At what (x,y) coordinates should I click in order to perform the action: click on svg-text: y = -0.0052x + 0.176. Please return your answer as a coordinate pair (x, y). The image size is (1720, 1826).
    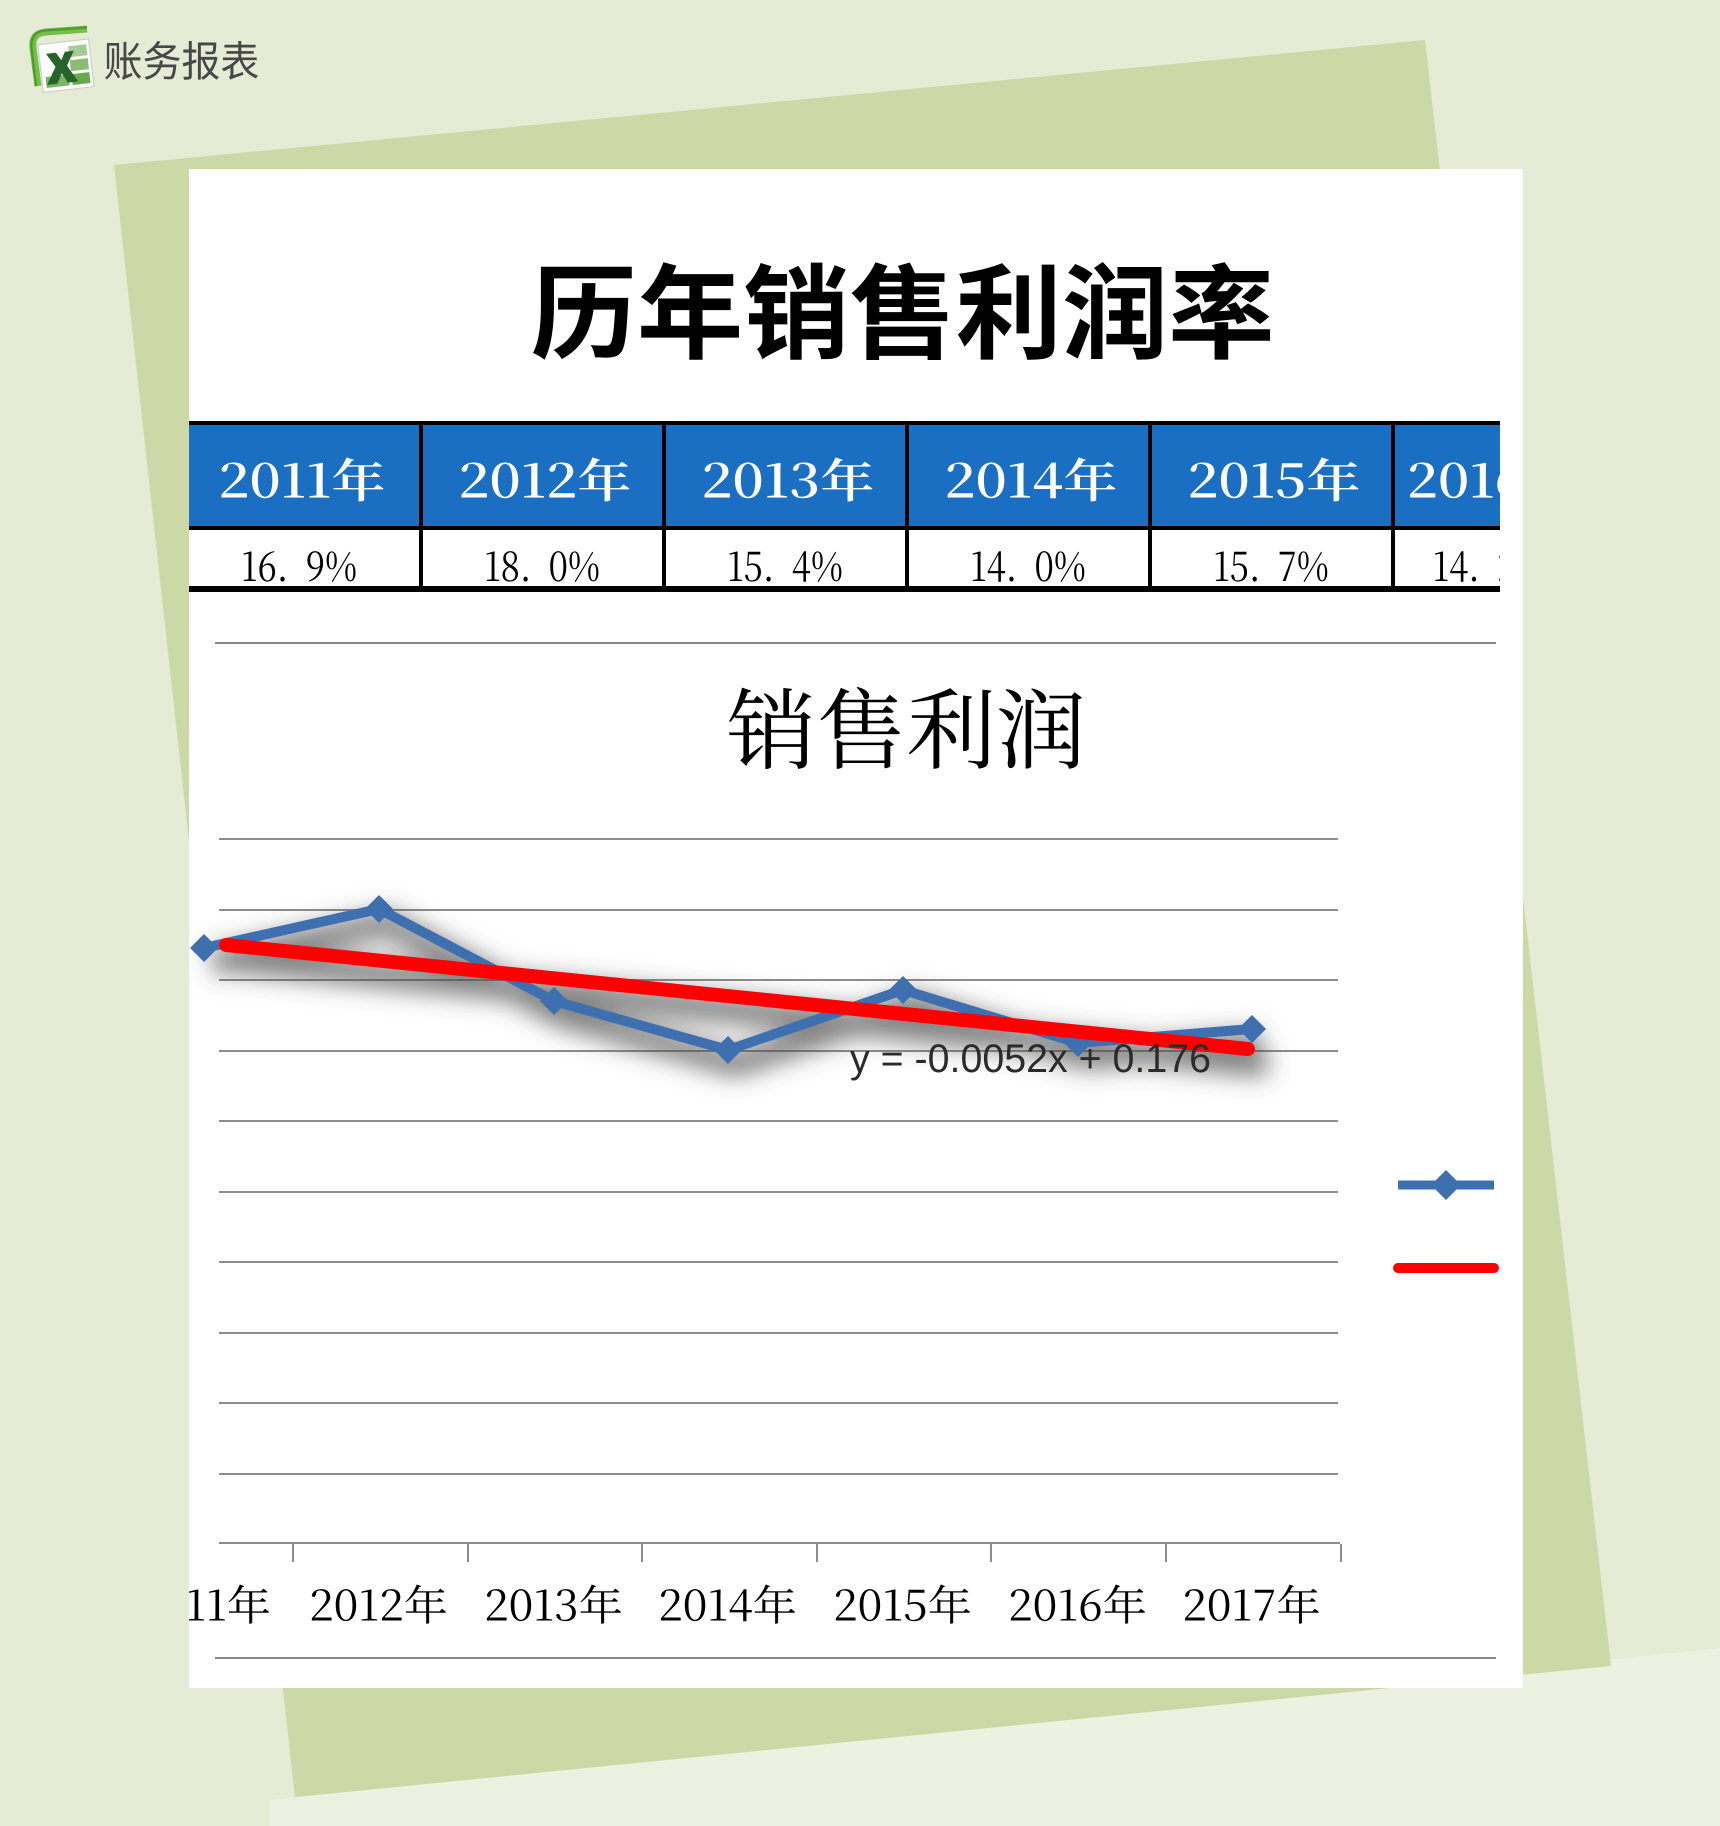
    Looking at the image, I should click on (1030, 1059).